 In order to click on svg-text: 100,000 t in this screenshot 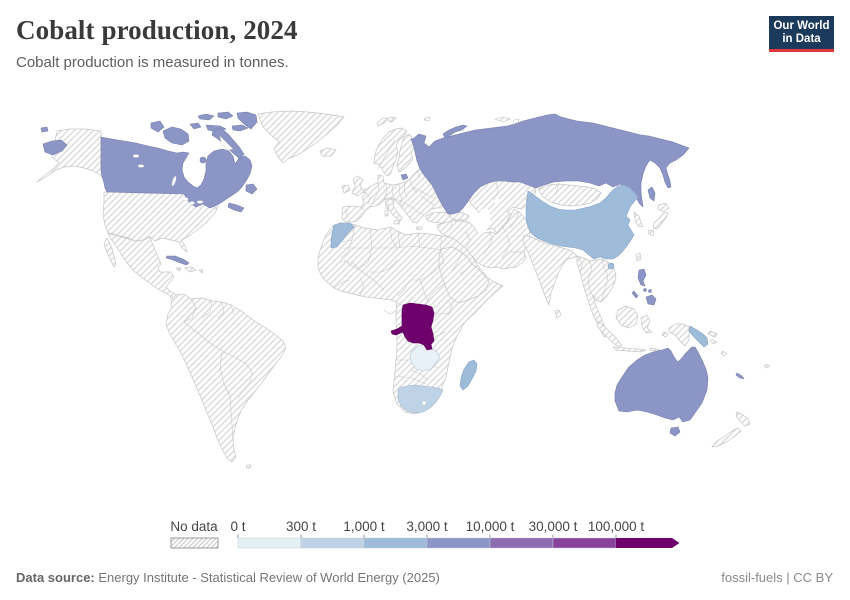, I will do `click(616, 526)`.